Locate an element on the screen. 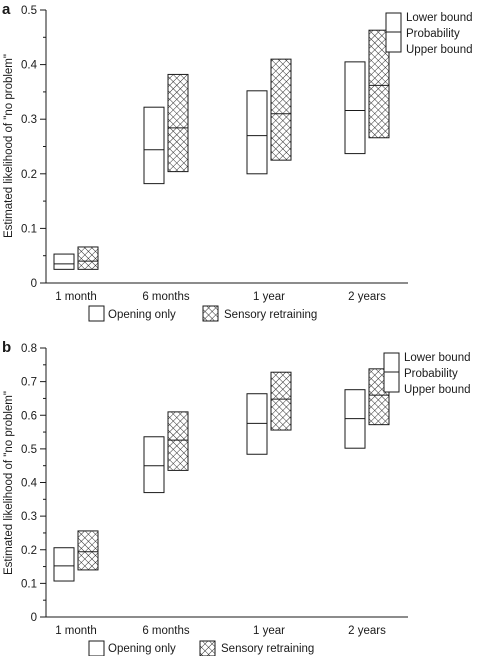 Image resolution: width=482 pixels, height=656 pixels. panel-b-legend-label-opening: Opening only is located at coordinates (142, 649).